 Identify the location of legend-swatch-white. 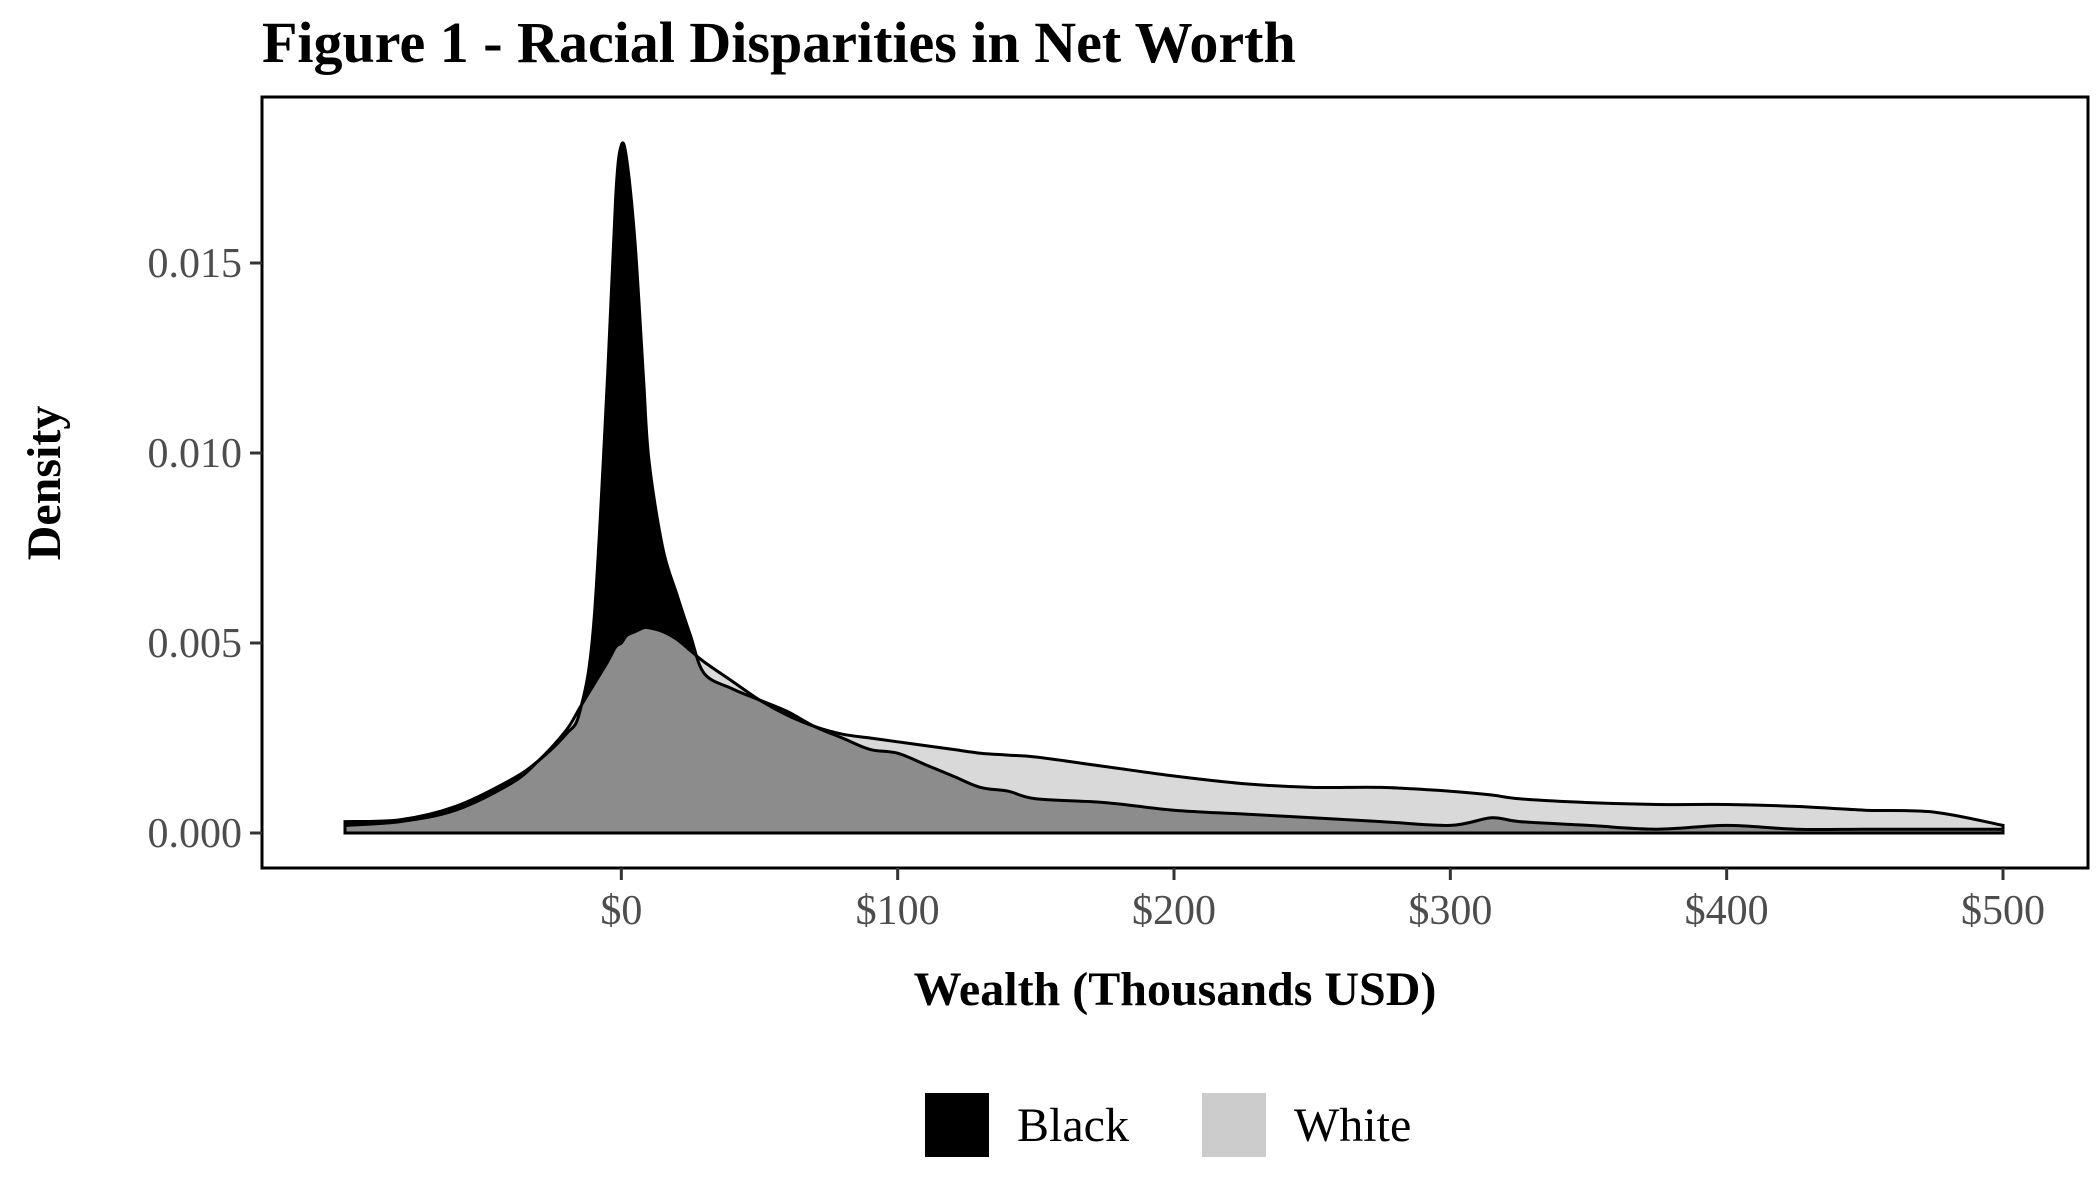
(1234, 1125).